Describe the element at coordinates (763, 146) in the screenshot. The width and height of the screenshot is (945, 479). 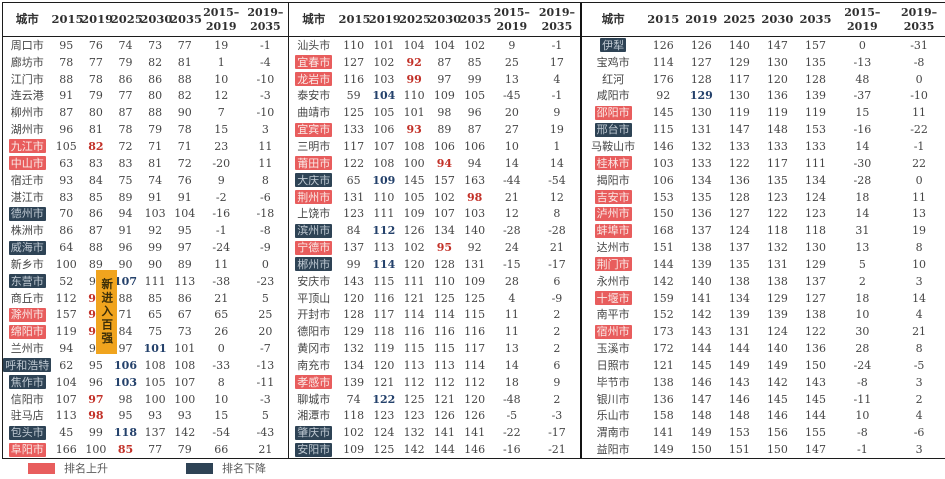
I see `table-row: 马鞍山市 146 132 133 133 133 14 -1` at that location.